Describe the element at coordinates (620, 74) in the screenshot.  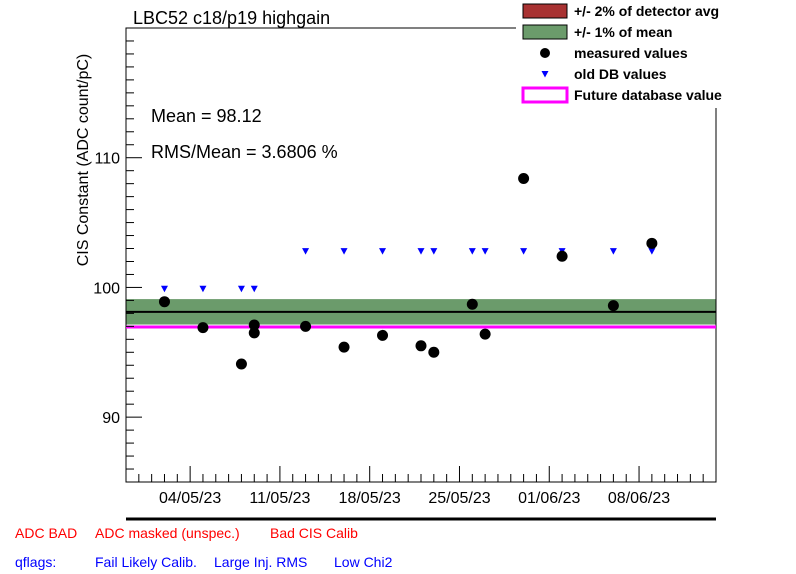
I see `legend-label: old DB values` at that location.